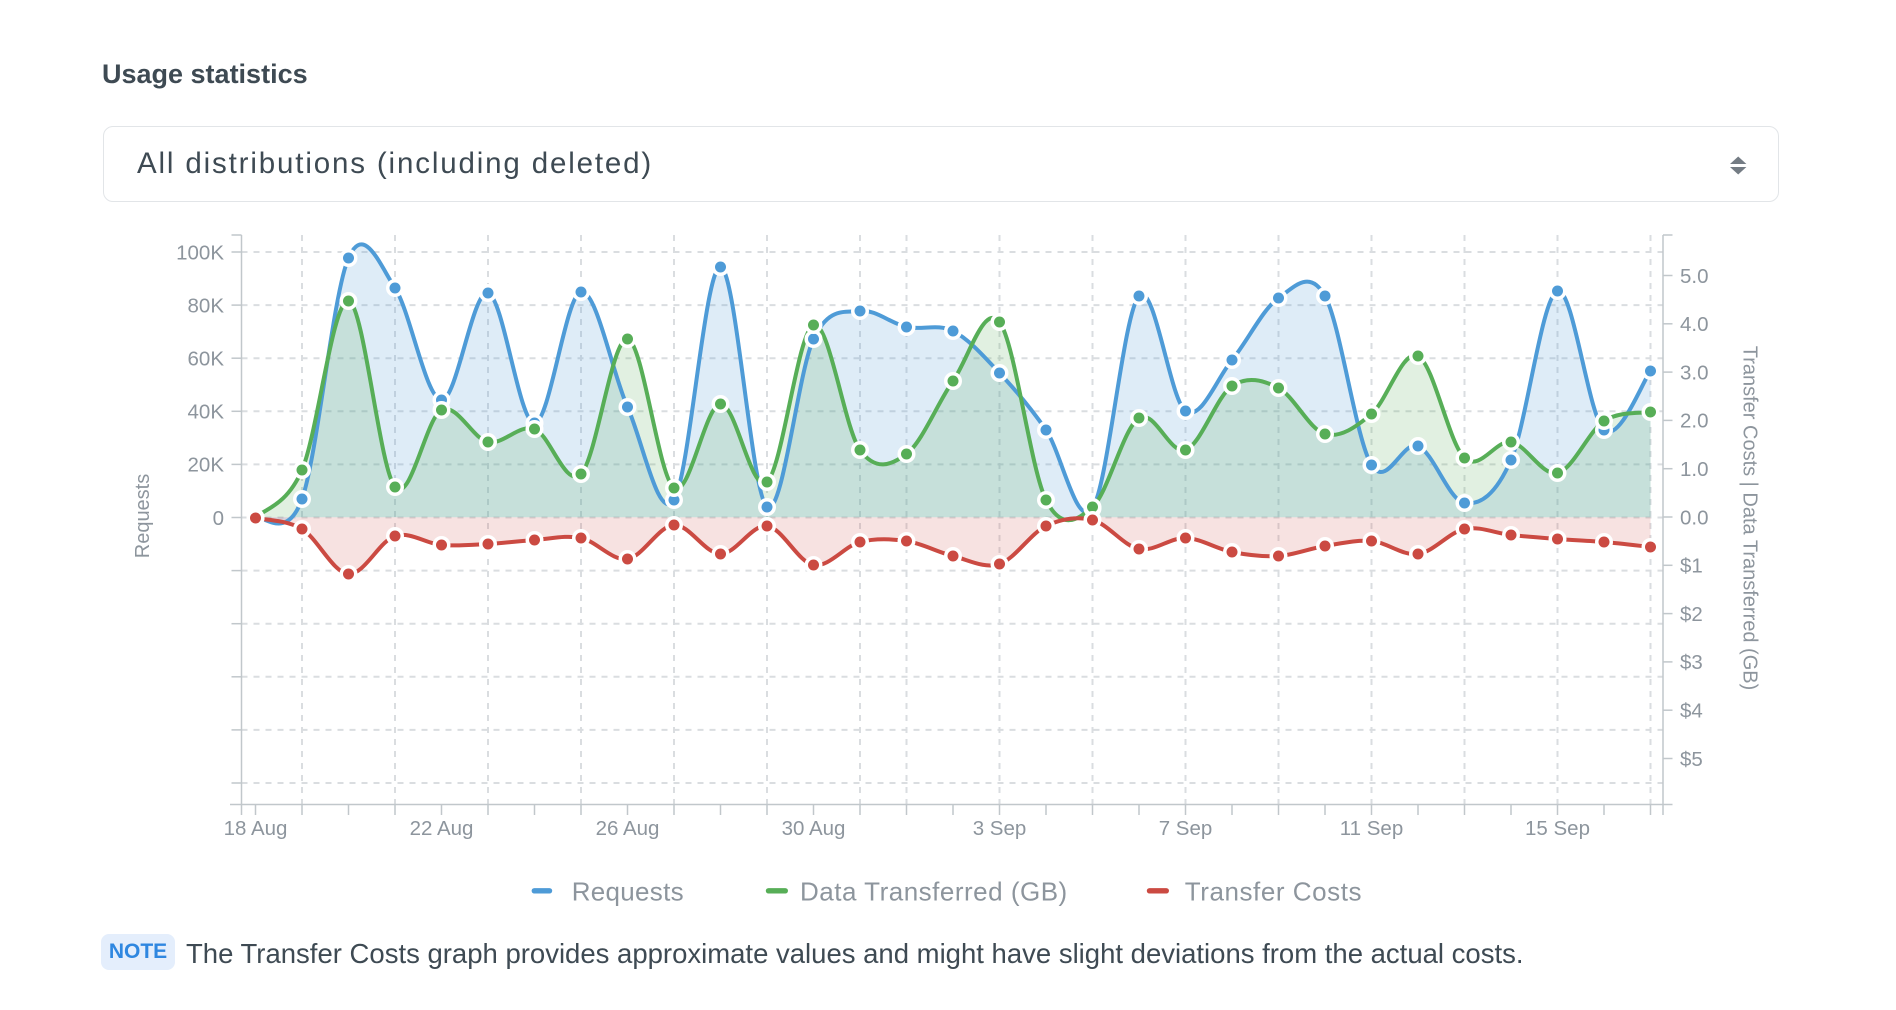 The width and height of the screenshot is (1896, 1010). Describe the element at coordinates (934, 892) in the screenshot. I see `svg-text: Data Transferred (GB)` at that location.